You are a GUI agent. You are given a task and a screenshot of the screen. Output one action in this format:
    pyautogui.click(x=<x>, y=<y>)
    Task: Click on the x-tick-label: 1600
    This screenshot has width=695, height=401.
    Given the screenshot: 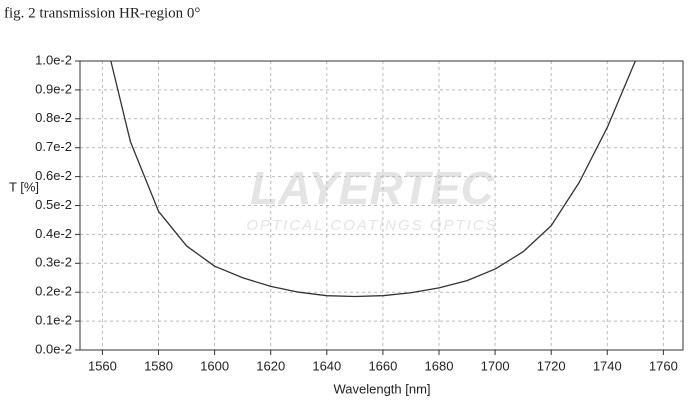 What is the action you would take?
    pyautogui.click(x=214, y=365)
    